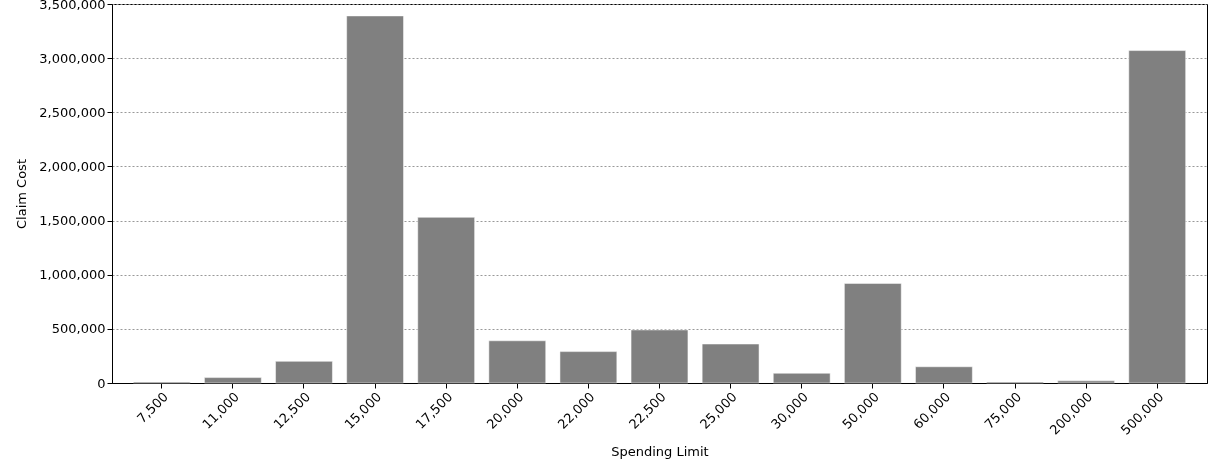 Image resolution: width=1212 pixels, height=466 pixels. I want to click on y-tick-label: 2,500,000, so click(72, 112).